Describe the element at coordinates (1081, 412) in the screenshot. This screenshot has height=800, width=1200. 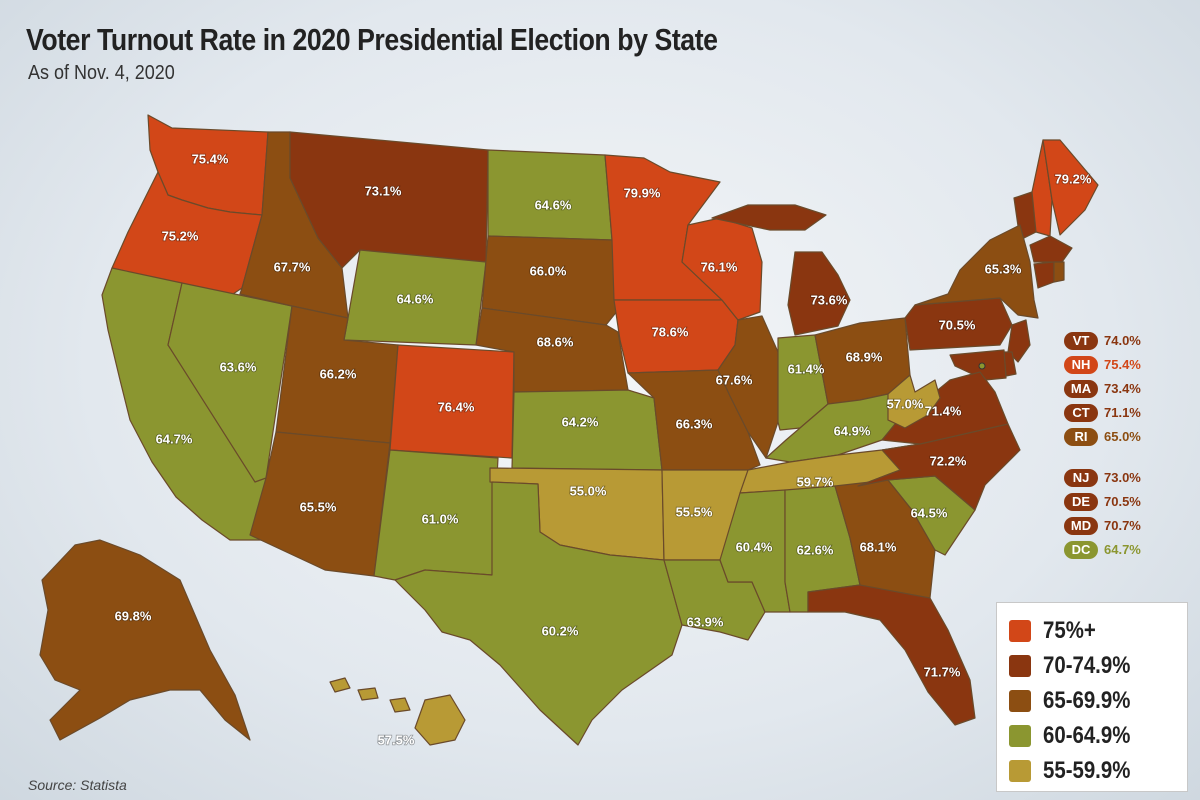
I see `small-state-abbr: CT` at that location.